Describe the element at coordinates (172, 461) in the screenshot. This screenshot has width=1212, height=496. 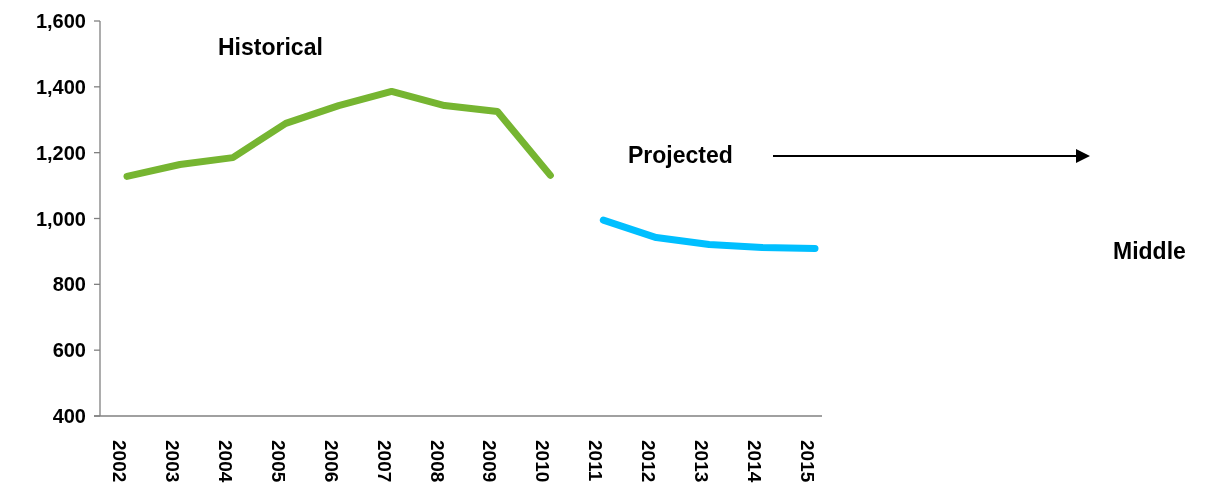
I see `x-tick-label: 2003` at that location.